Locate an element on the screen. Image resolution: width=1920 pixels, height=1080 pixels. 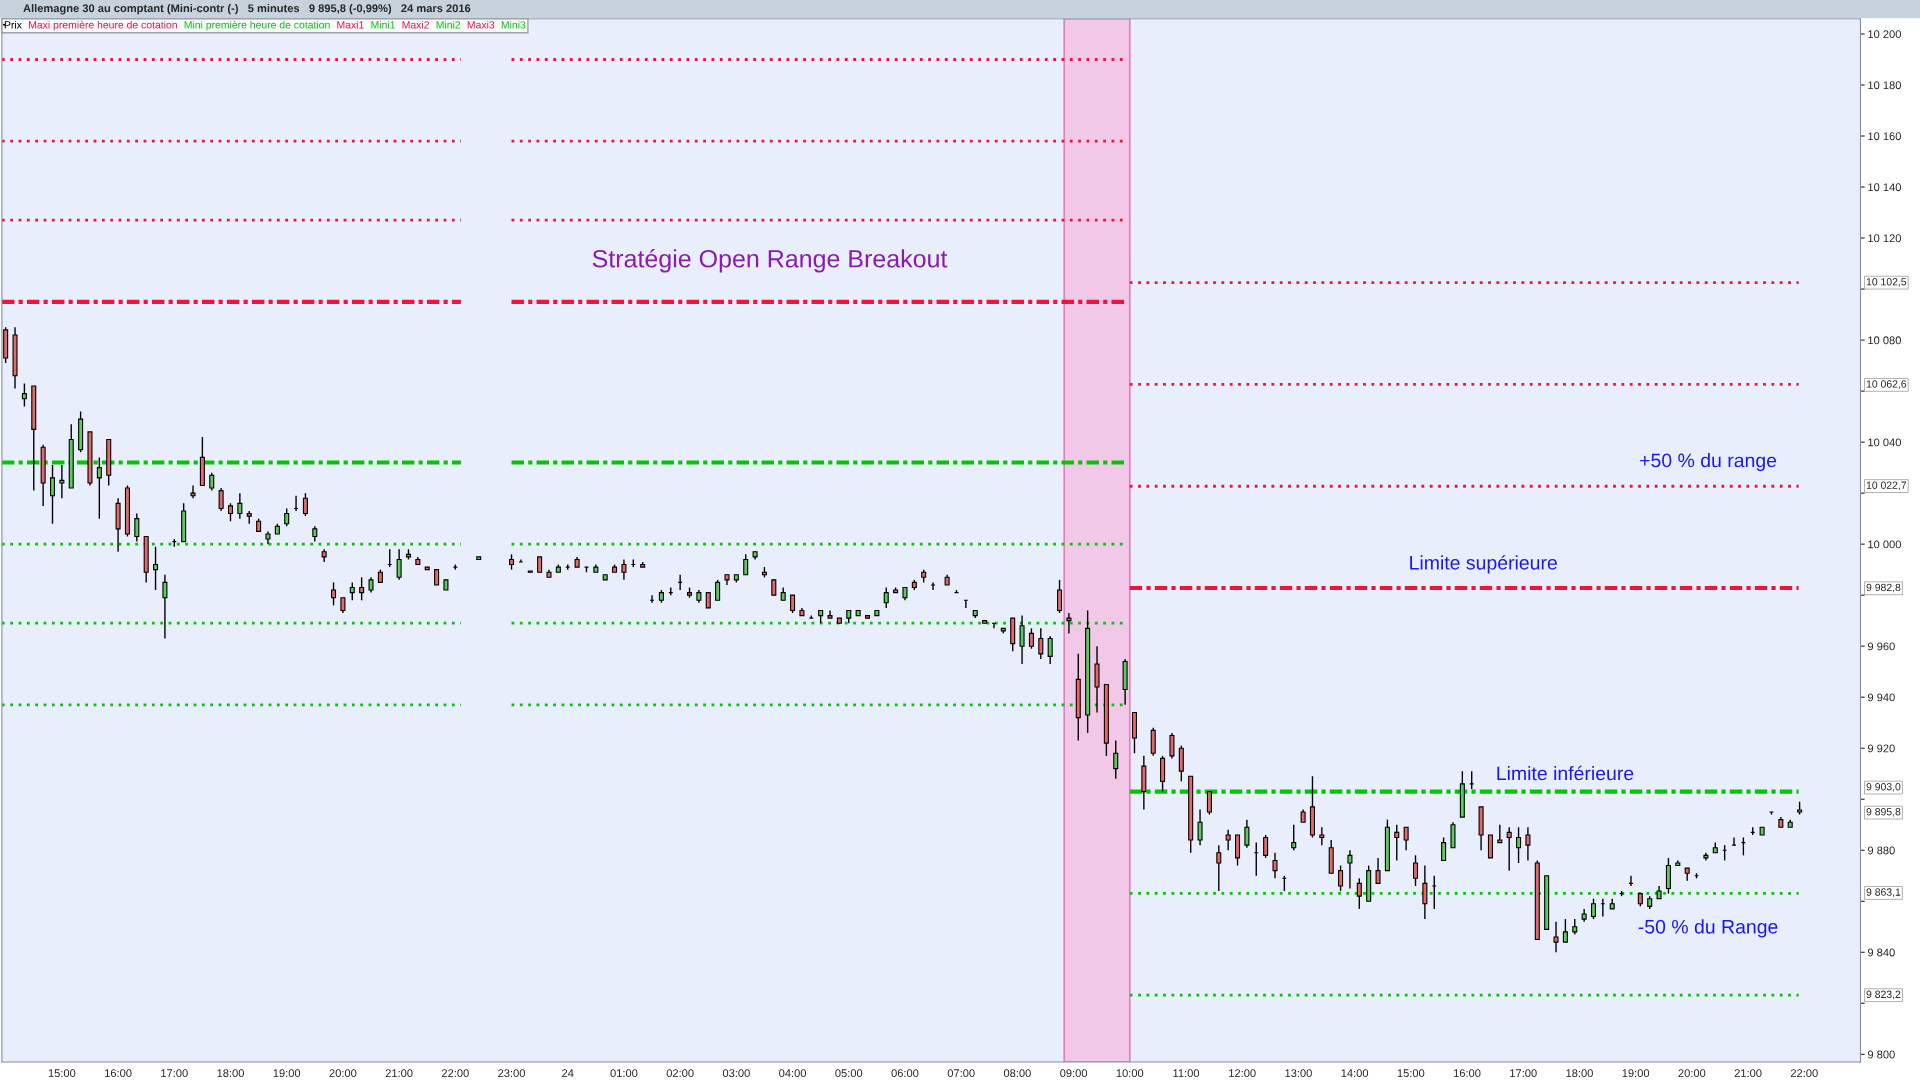
x-tick-label: 20:00 is located at coordinates (1692, 1073).